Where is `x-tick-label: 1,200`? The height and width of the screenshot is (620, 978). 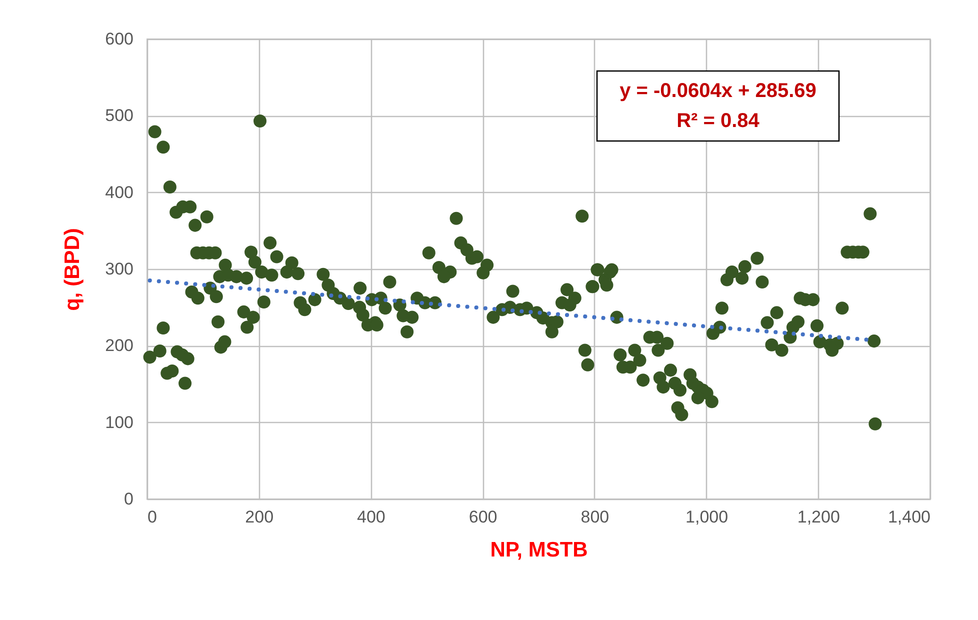 x-tick-label: 1,200 is located at coordinates (818, 517).